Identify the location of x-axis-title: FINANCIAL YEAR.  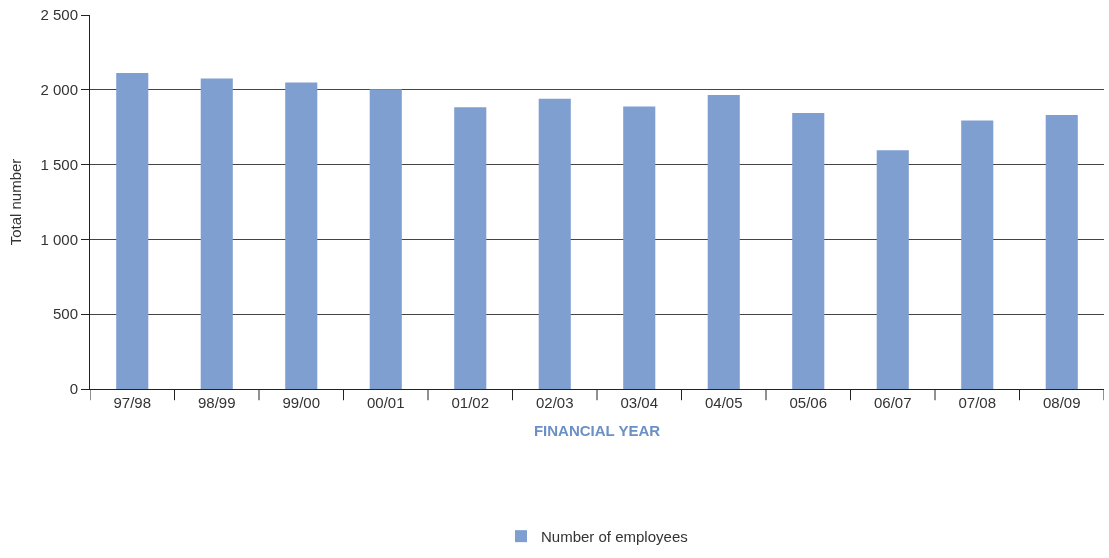
(597, 430).